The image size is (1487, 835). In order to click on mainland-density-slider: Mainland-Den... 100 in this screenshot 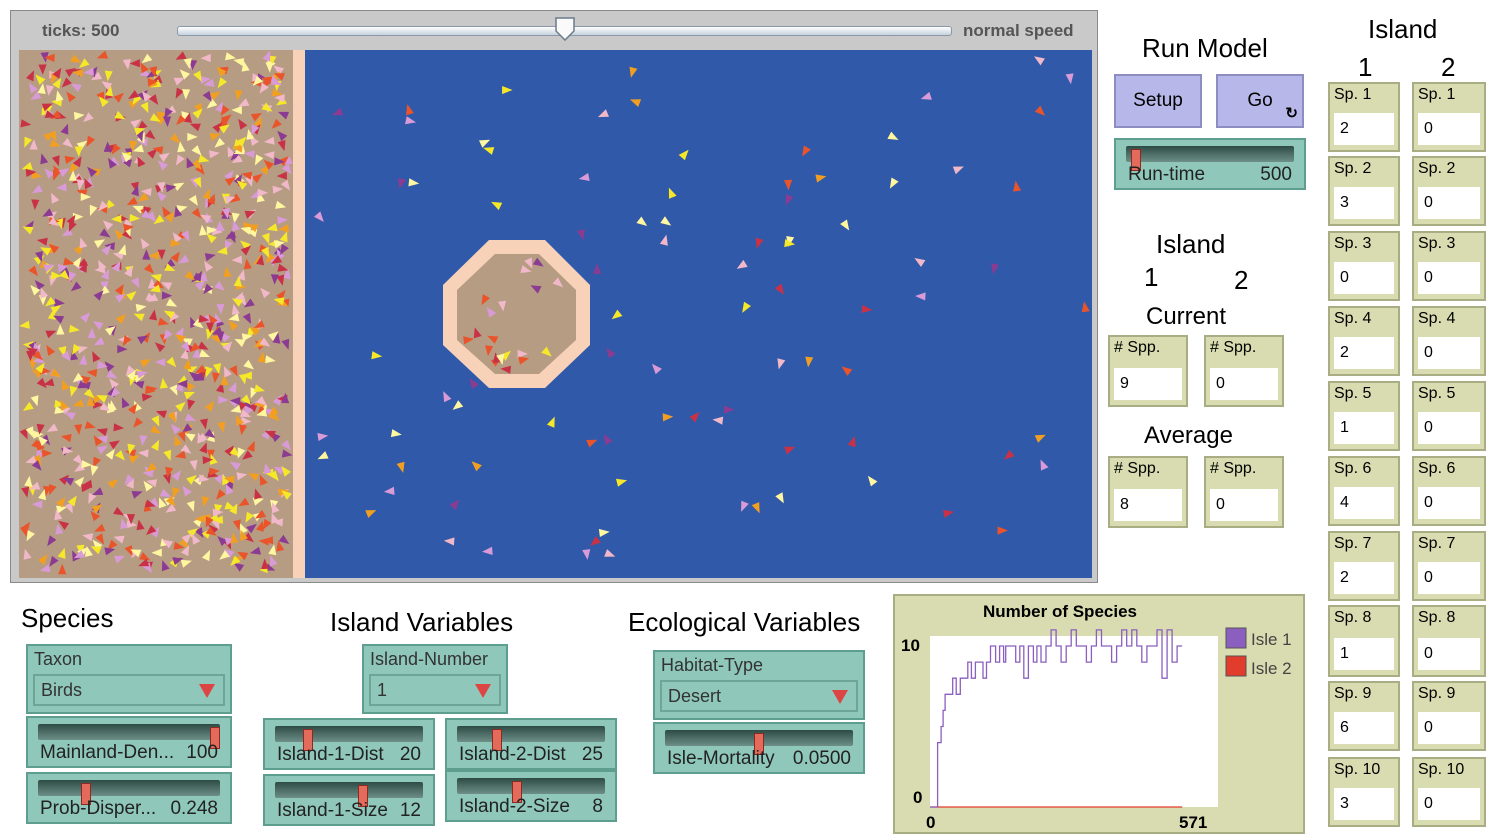, I will do `click(129, 742)`.